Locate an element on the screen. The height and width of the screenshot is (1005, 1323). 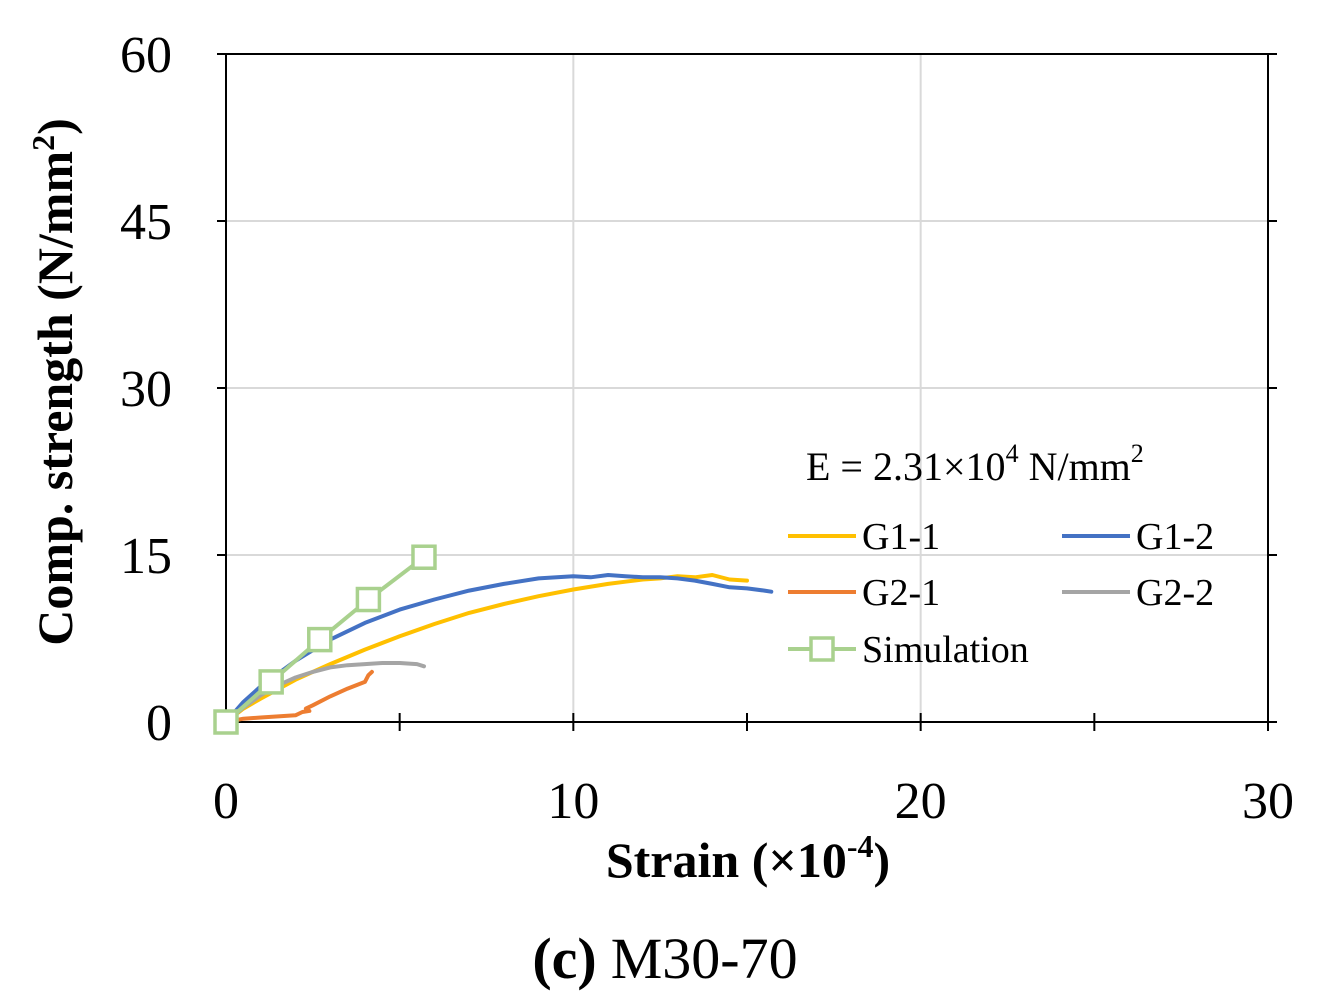
y-axis-label: Comp. strength (N/mm2) is located at coordinates (54, 382).